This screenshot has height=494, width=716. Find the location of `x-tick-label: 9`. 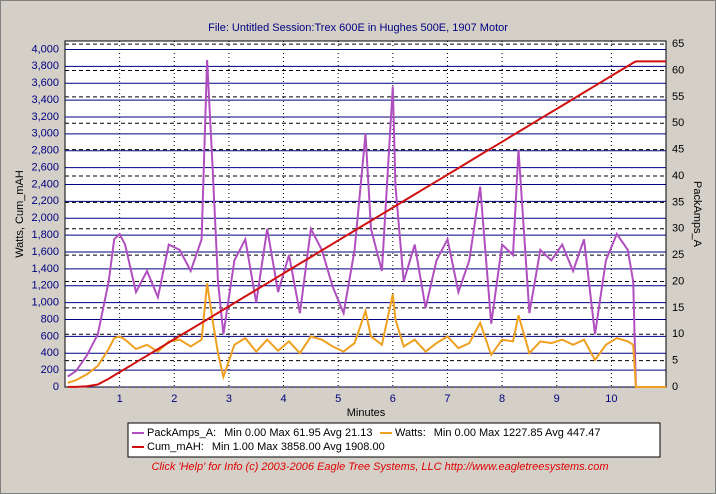

x-tick-label: 9 is located at coordinates (557, 399).